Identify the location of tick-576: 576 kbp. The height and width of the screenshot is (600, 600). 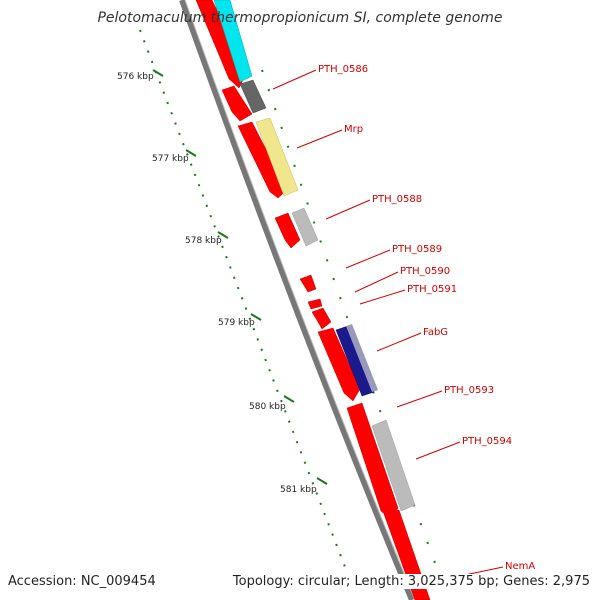
(140, 75).